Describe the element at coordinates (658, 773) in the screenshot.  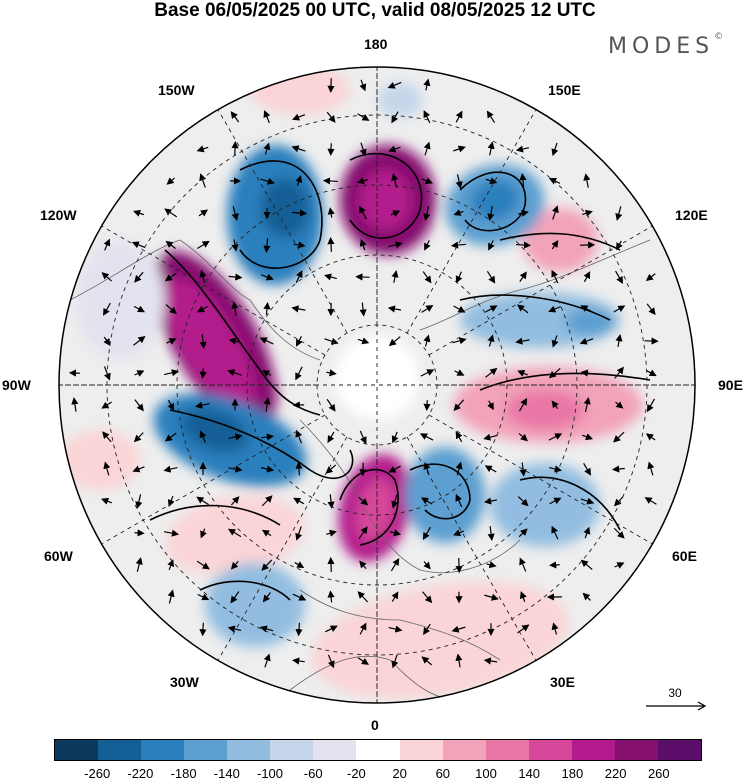
I see `colorbar-tick-label: 260` at that location.